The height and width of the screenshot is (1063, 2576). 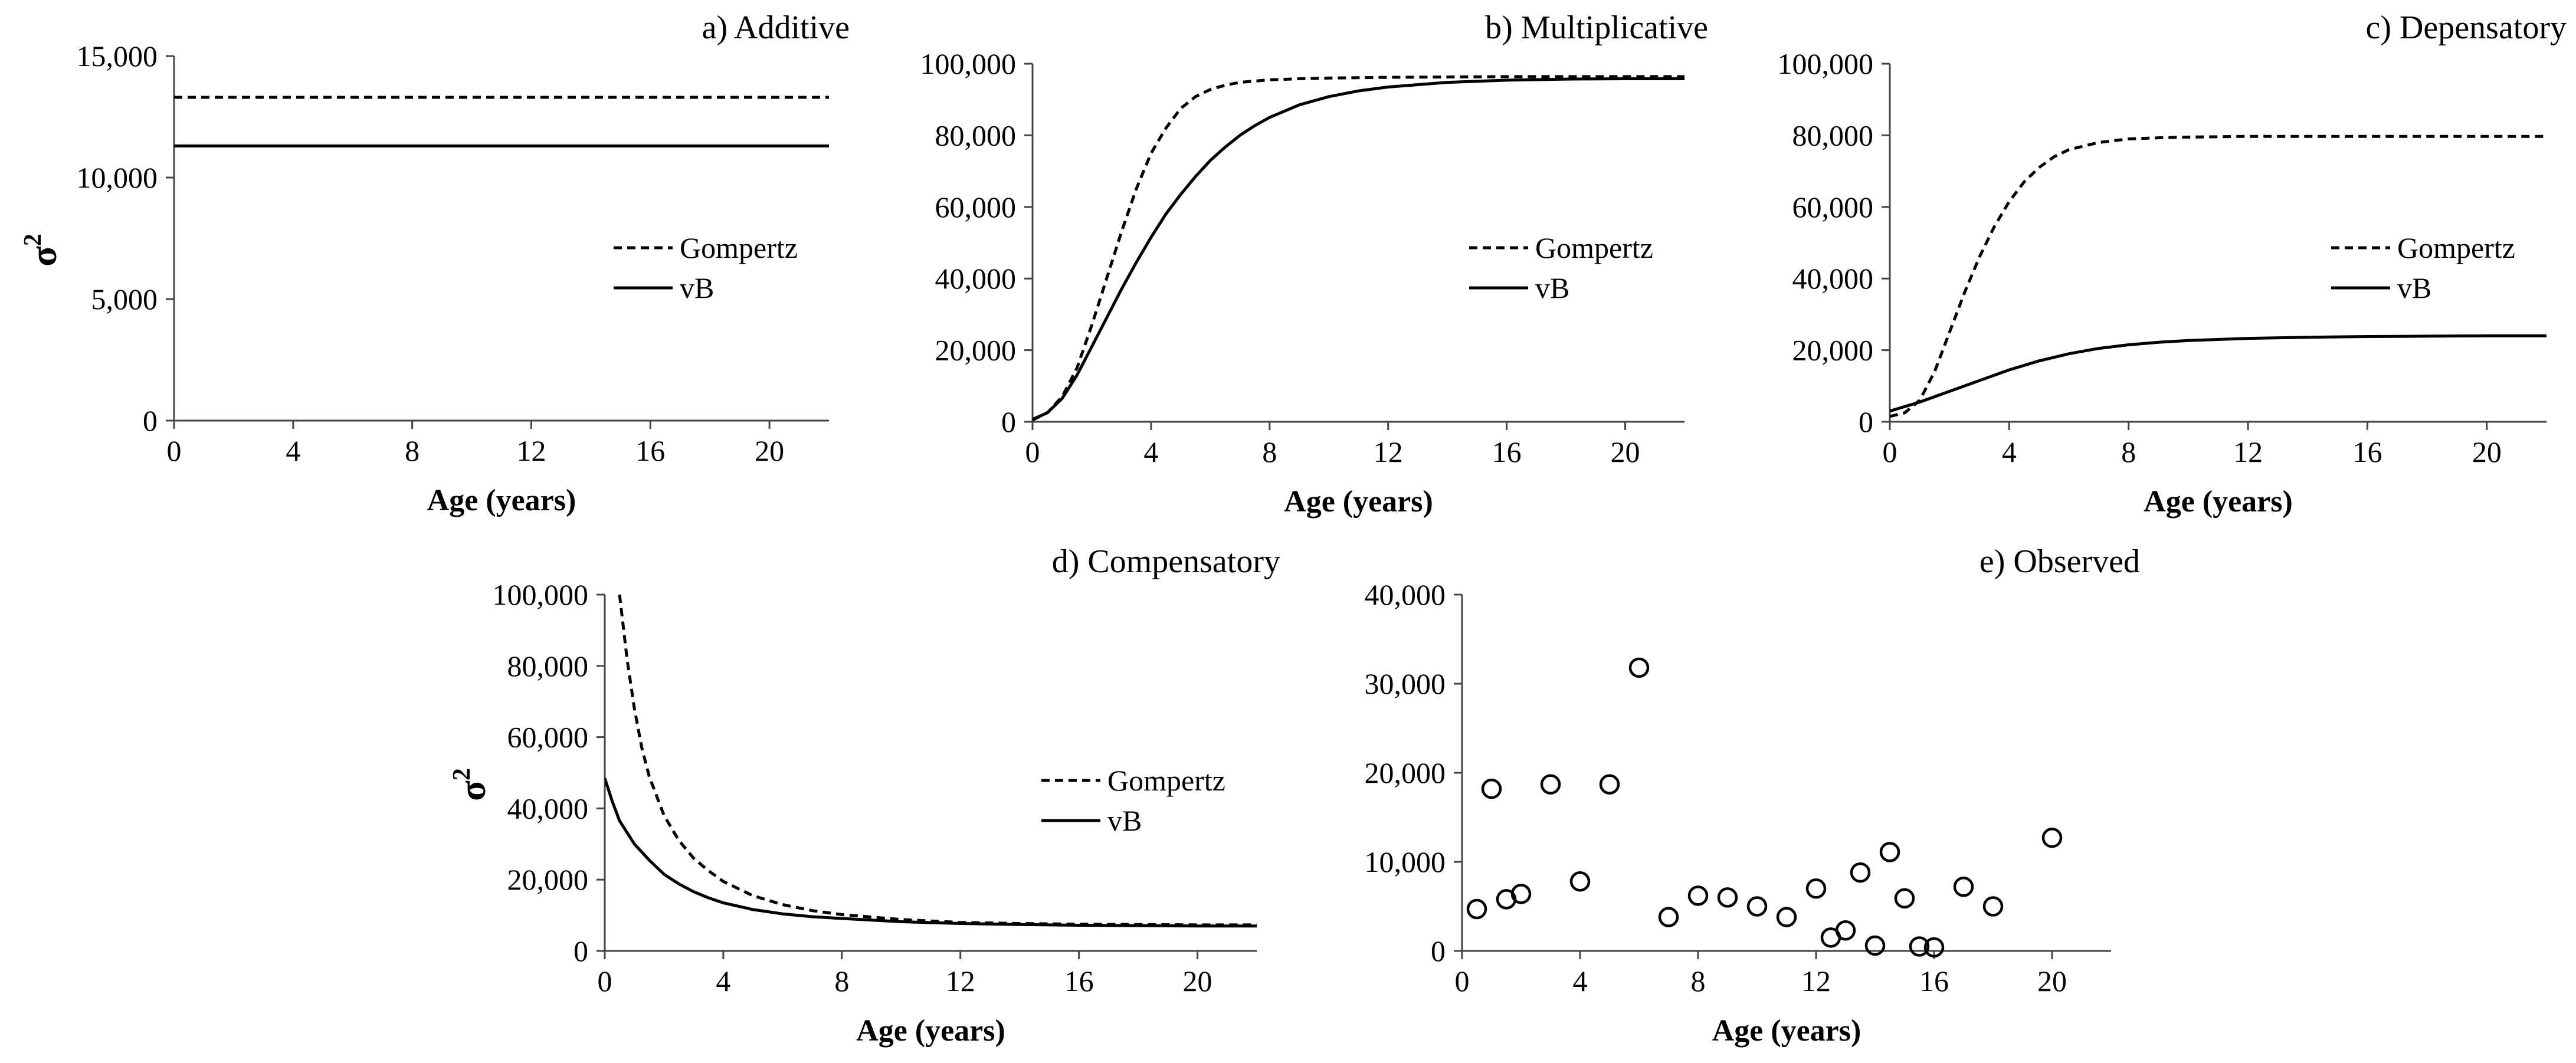 I want to click on series-line-vb-b, so click(x=1358, y=249).